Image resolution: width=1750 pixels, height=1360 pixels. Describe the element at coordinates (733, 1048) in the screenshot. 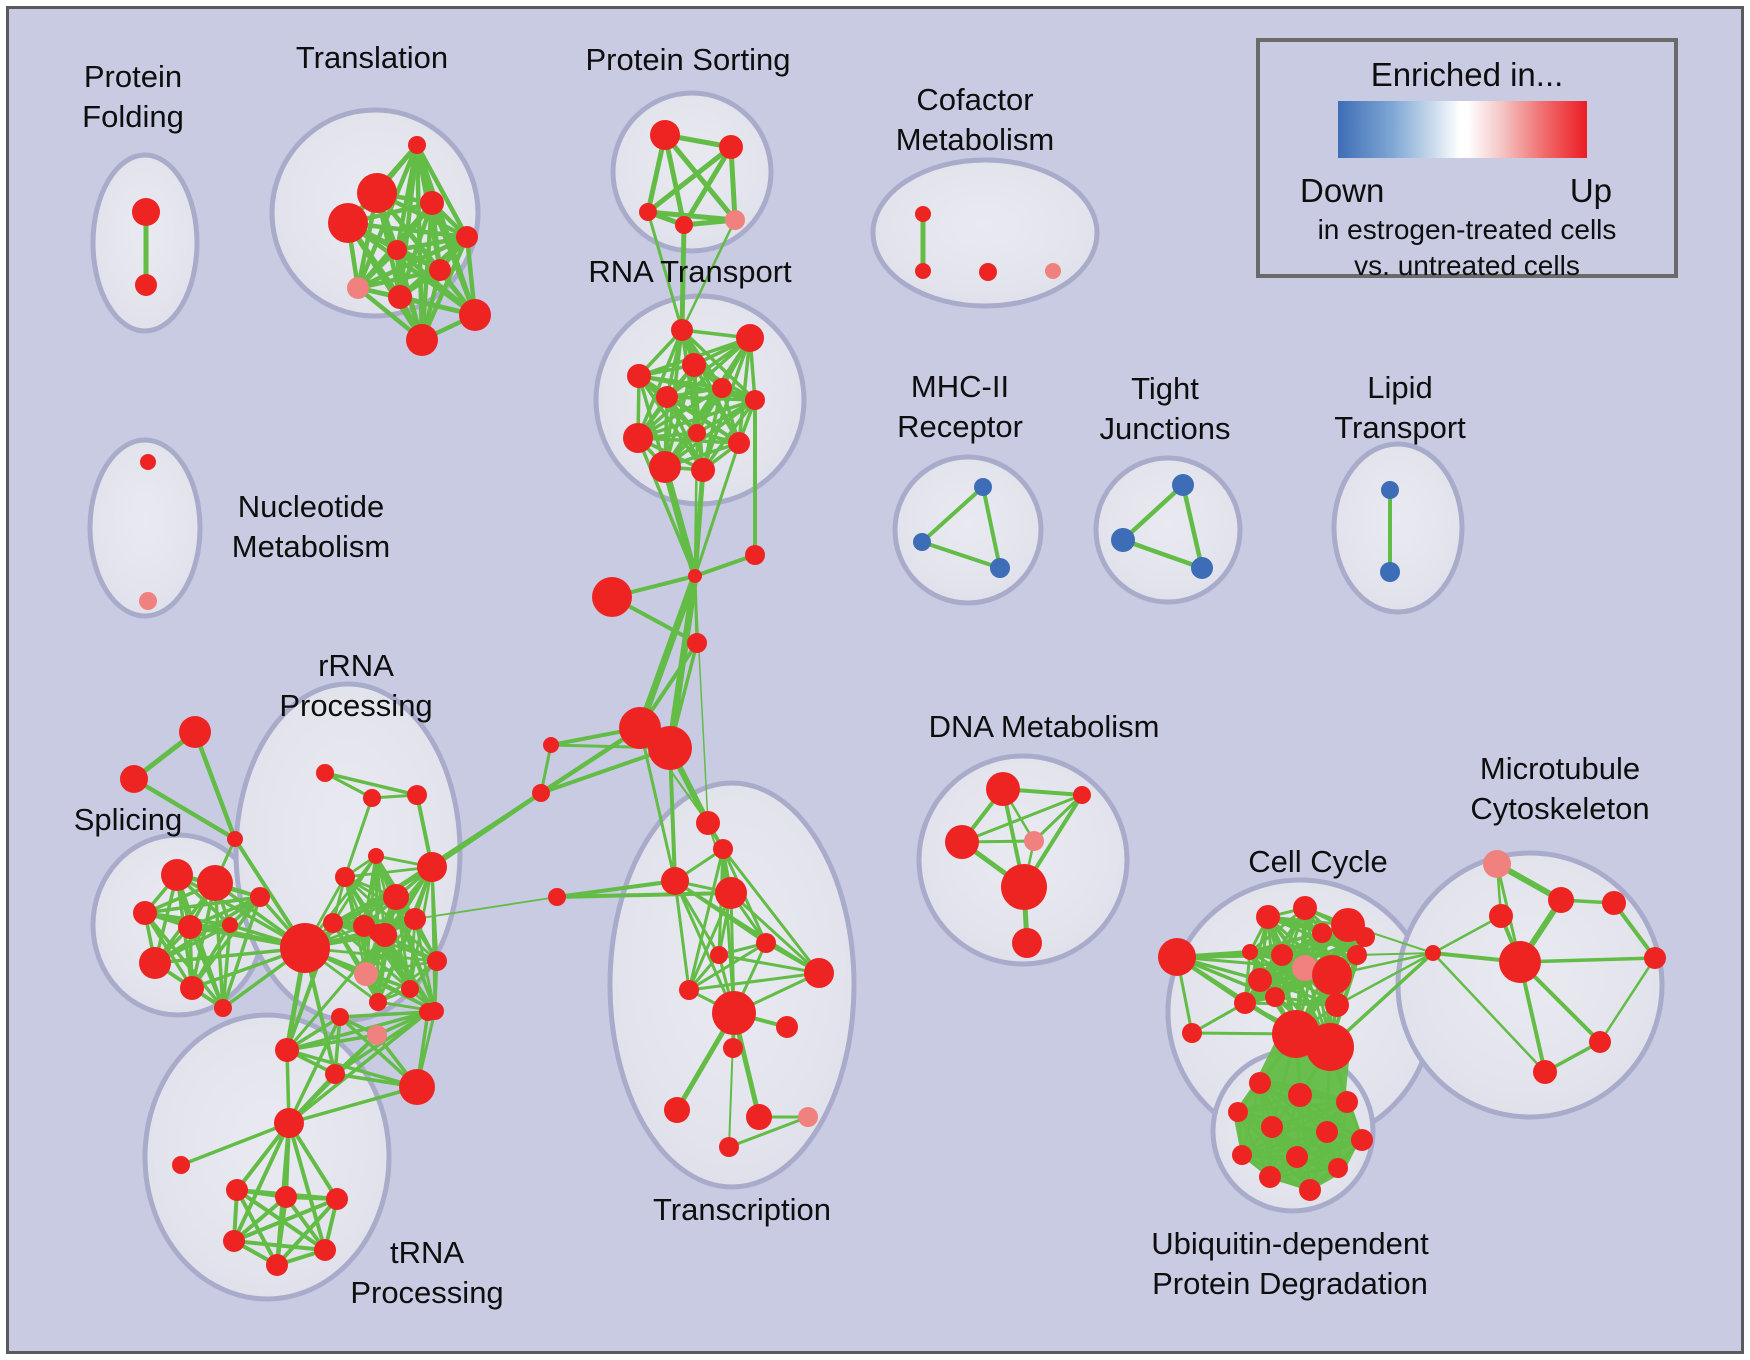

I see `gene-set-node-TR11` at that location.